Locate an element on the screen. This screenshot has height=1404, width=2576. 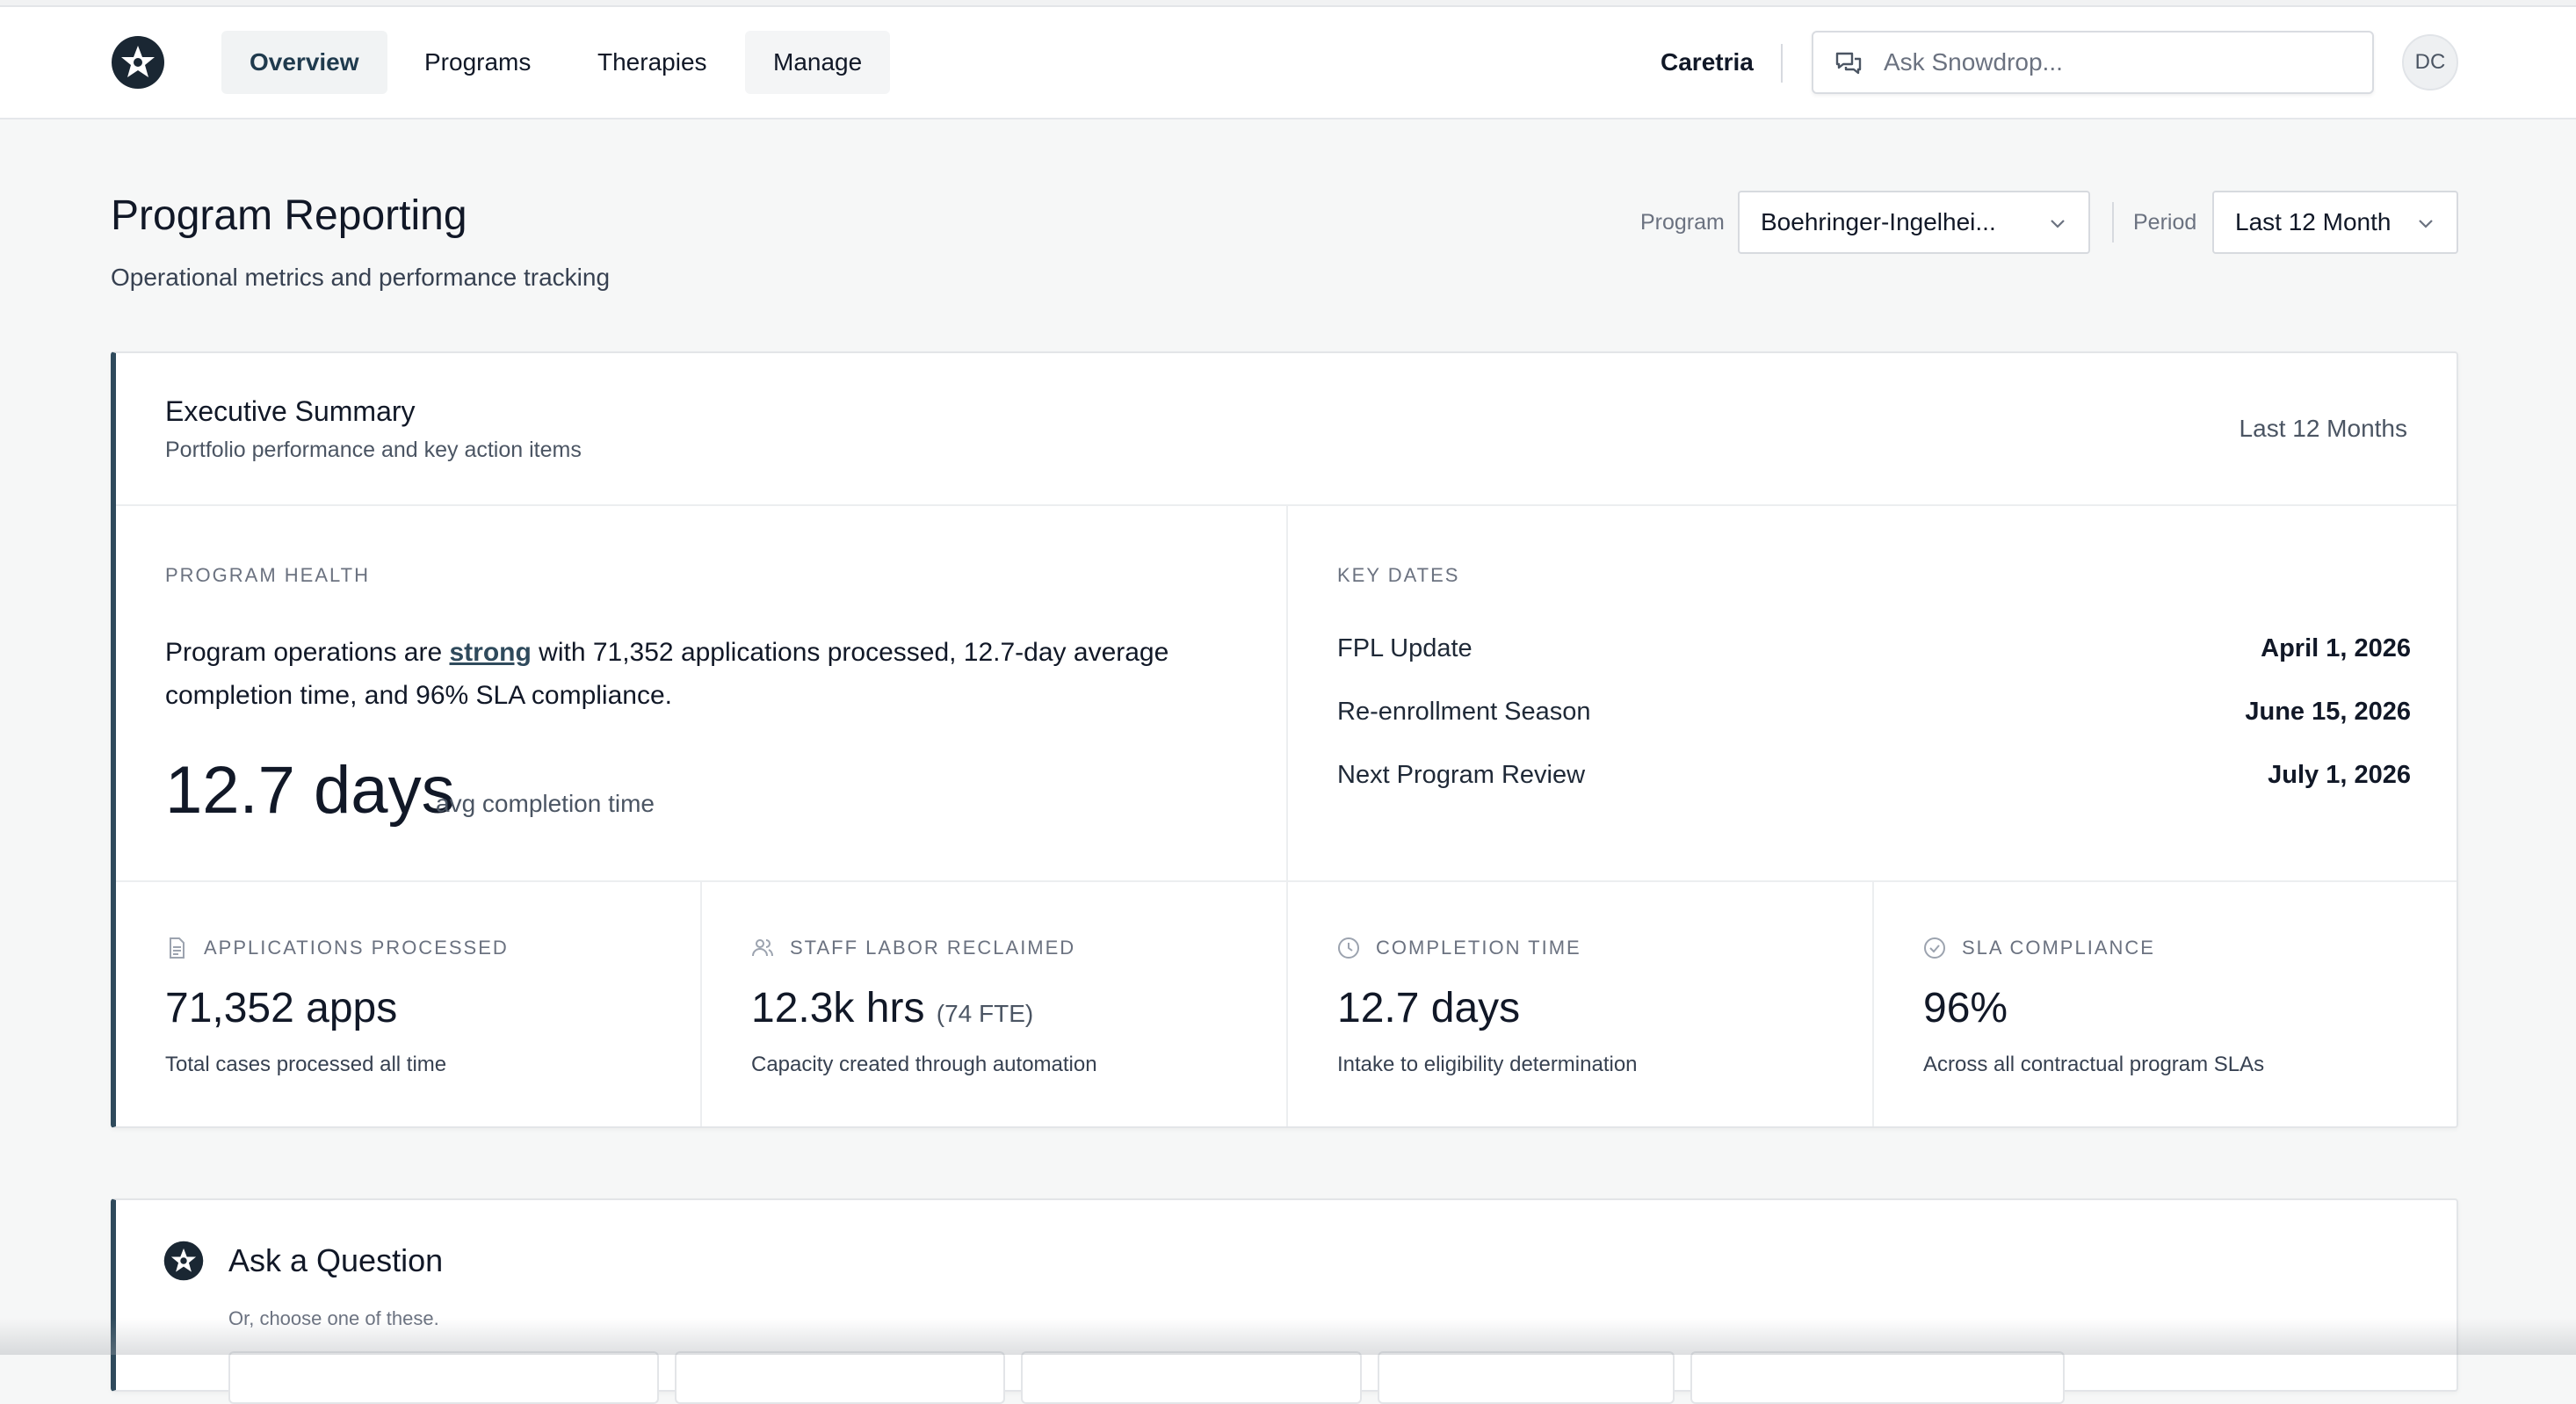
metric-label: APPLICATIONS PROCESSED is located at coordinates (356, 948).